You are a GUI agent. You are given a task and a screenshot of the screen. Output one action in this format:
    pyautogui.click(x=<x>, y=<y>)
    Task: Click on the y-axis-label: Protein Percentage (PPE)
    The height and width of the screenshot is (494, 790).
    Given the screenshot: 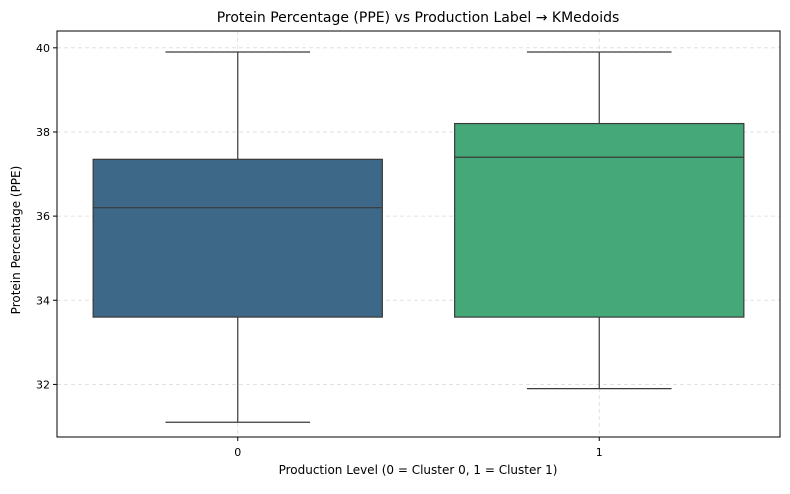 What is the action you would take?
    pyautogui.click(x=16, y=240)
    